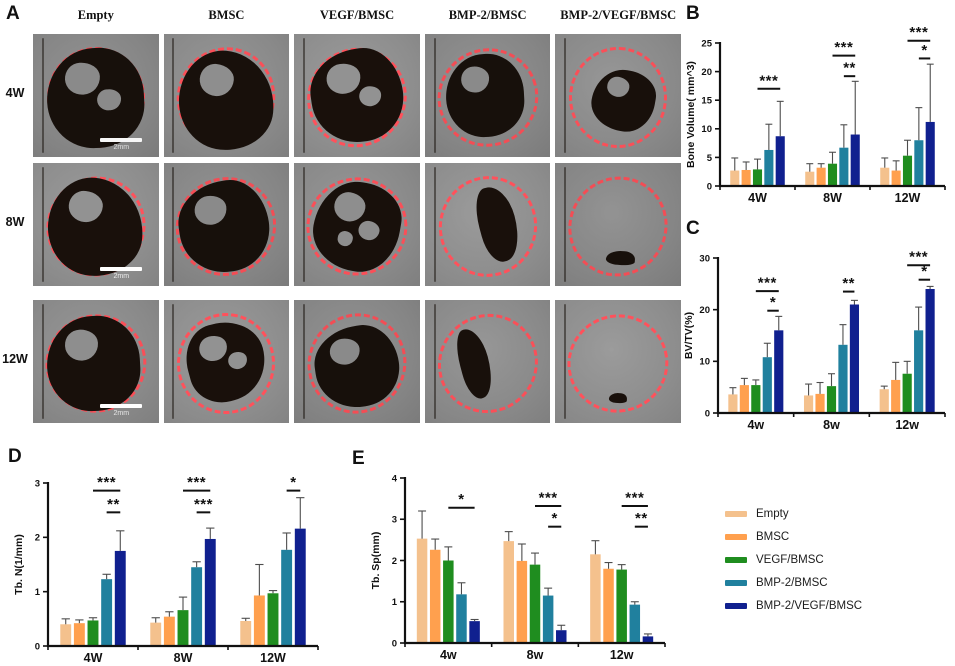  What do you see at coordinates (773, 537) in the screenshot?
I see `legend-label: BMSC` at bounding box center [773, 537].